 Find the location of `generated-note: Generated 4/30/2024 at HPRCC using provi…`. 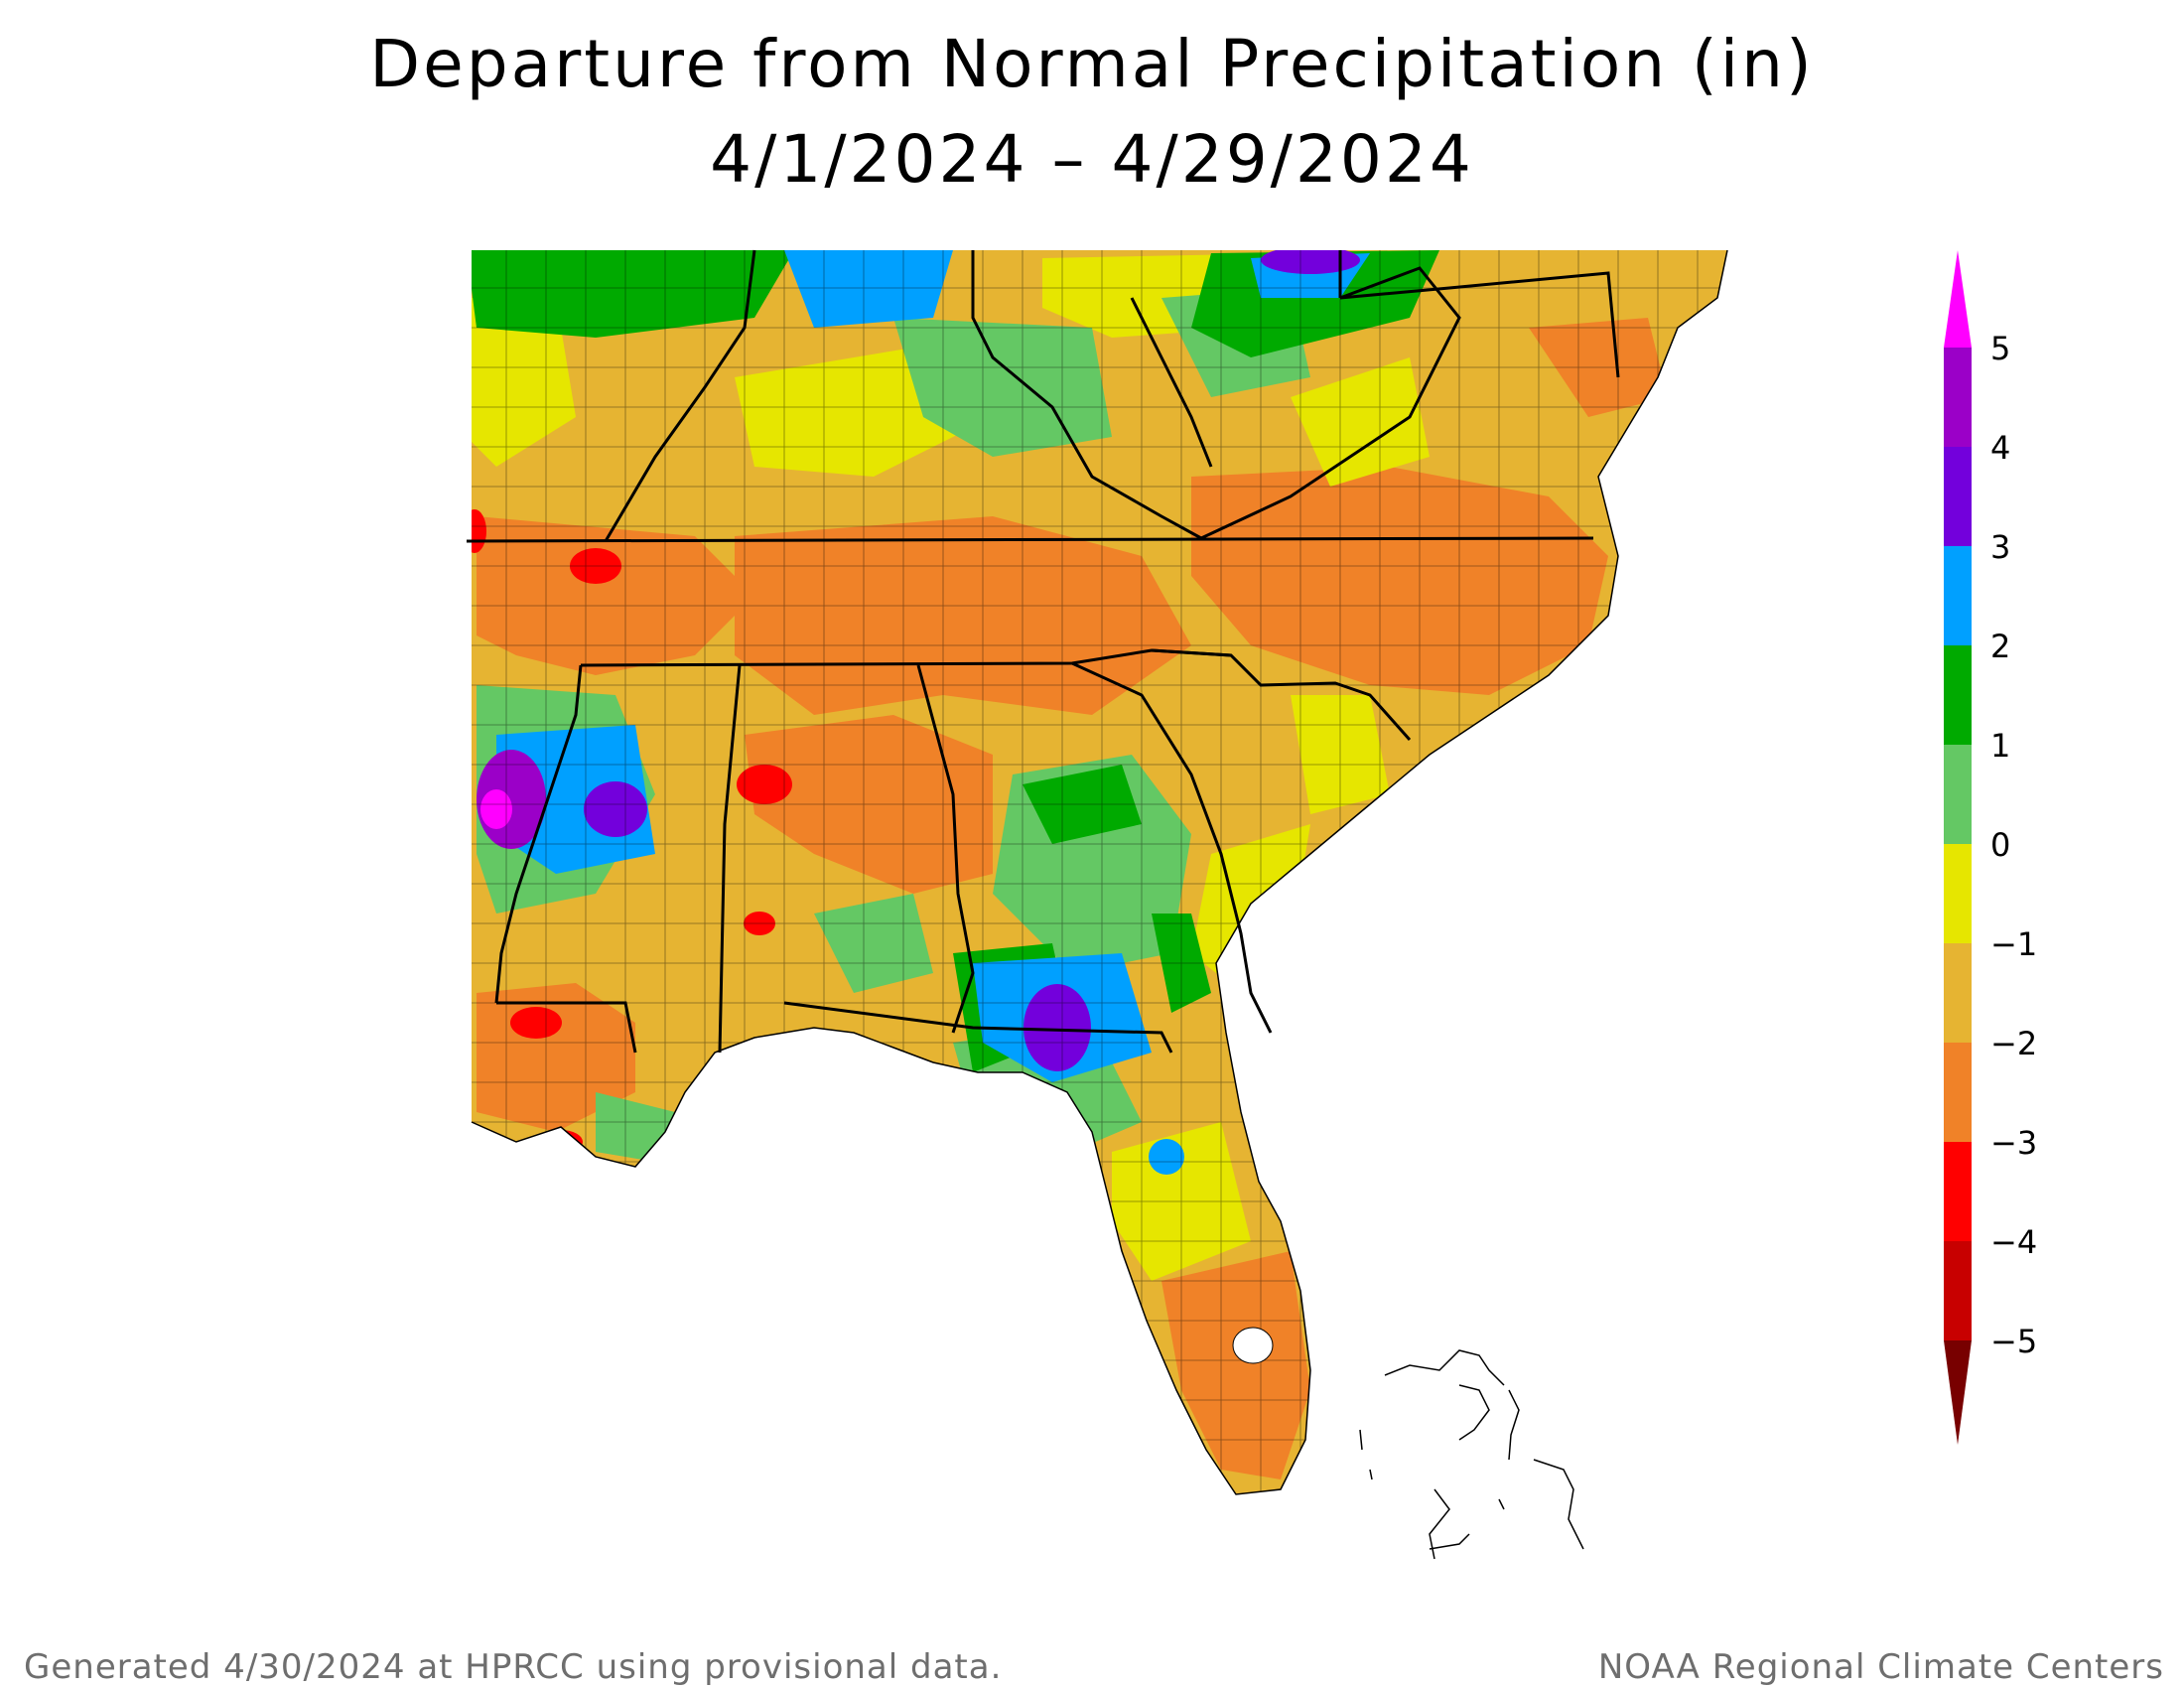

generated-note: Generated 4/30/2024 at HPRCC using provi… is located at coordinates (513, 1667).